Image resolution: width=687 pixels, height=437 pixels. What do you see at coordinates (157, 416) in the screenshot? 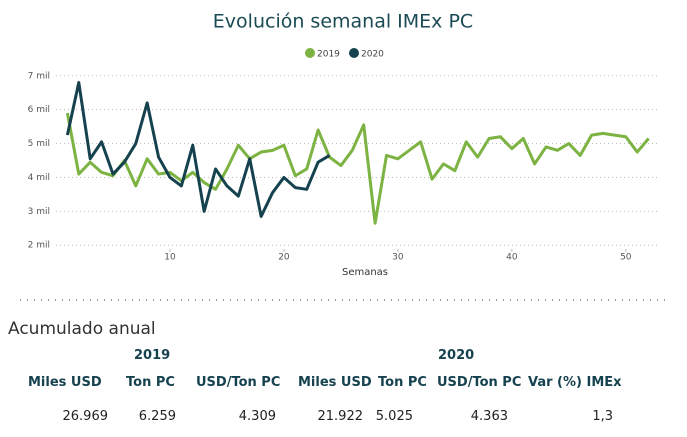
I see `cell: 6.259` at bounding box center [157, 416].